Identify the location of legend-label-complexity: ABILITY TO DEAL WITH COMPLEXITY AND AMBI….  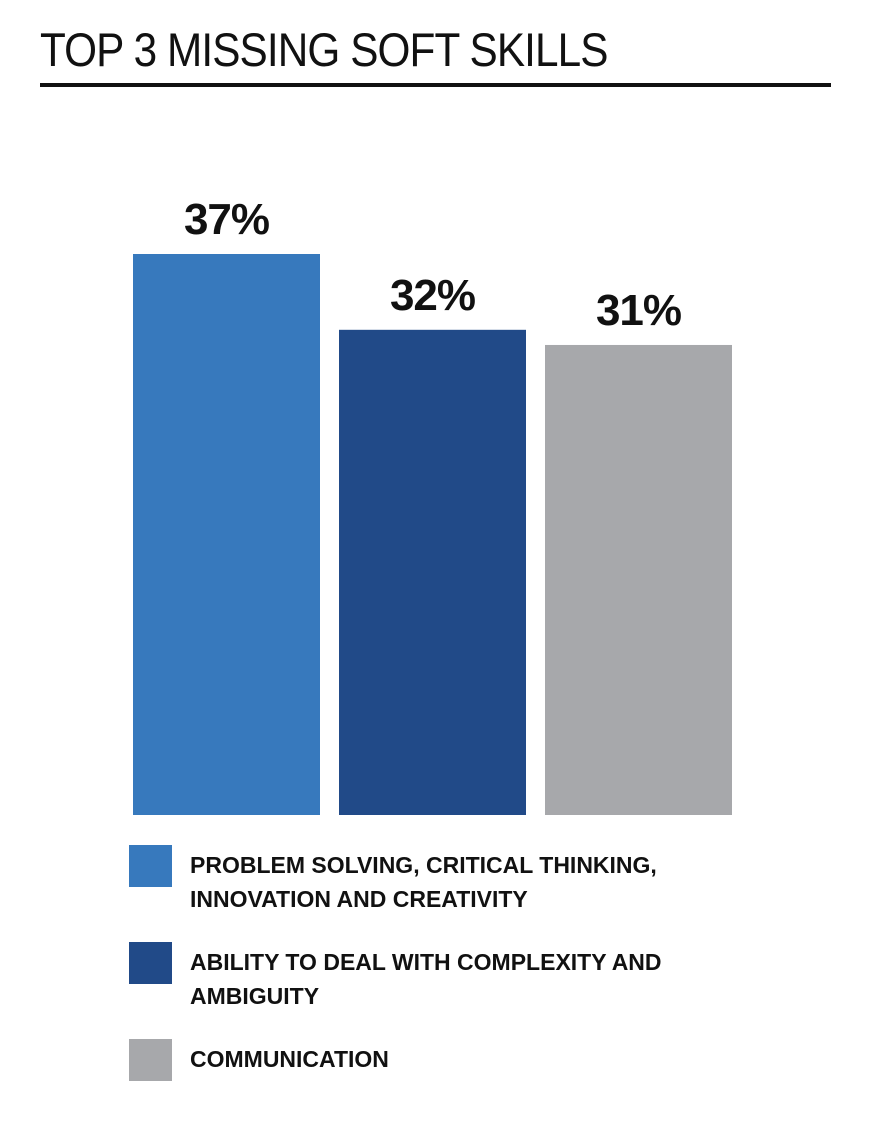
(426, 979).